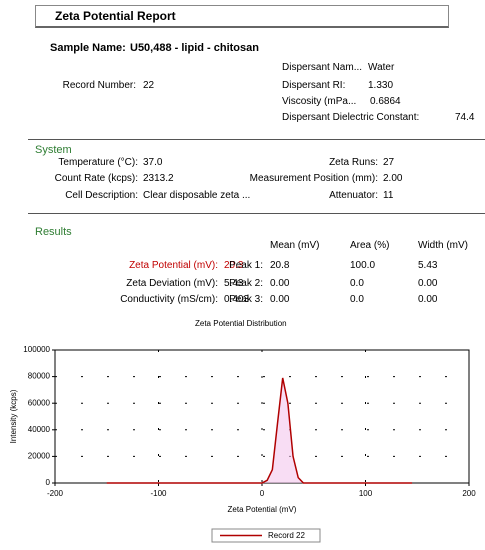 The image size is (485, 550). Describe the element at coordinates (246, 283) in the screenshot. I see `peak-label: Peak 2:` at that location.